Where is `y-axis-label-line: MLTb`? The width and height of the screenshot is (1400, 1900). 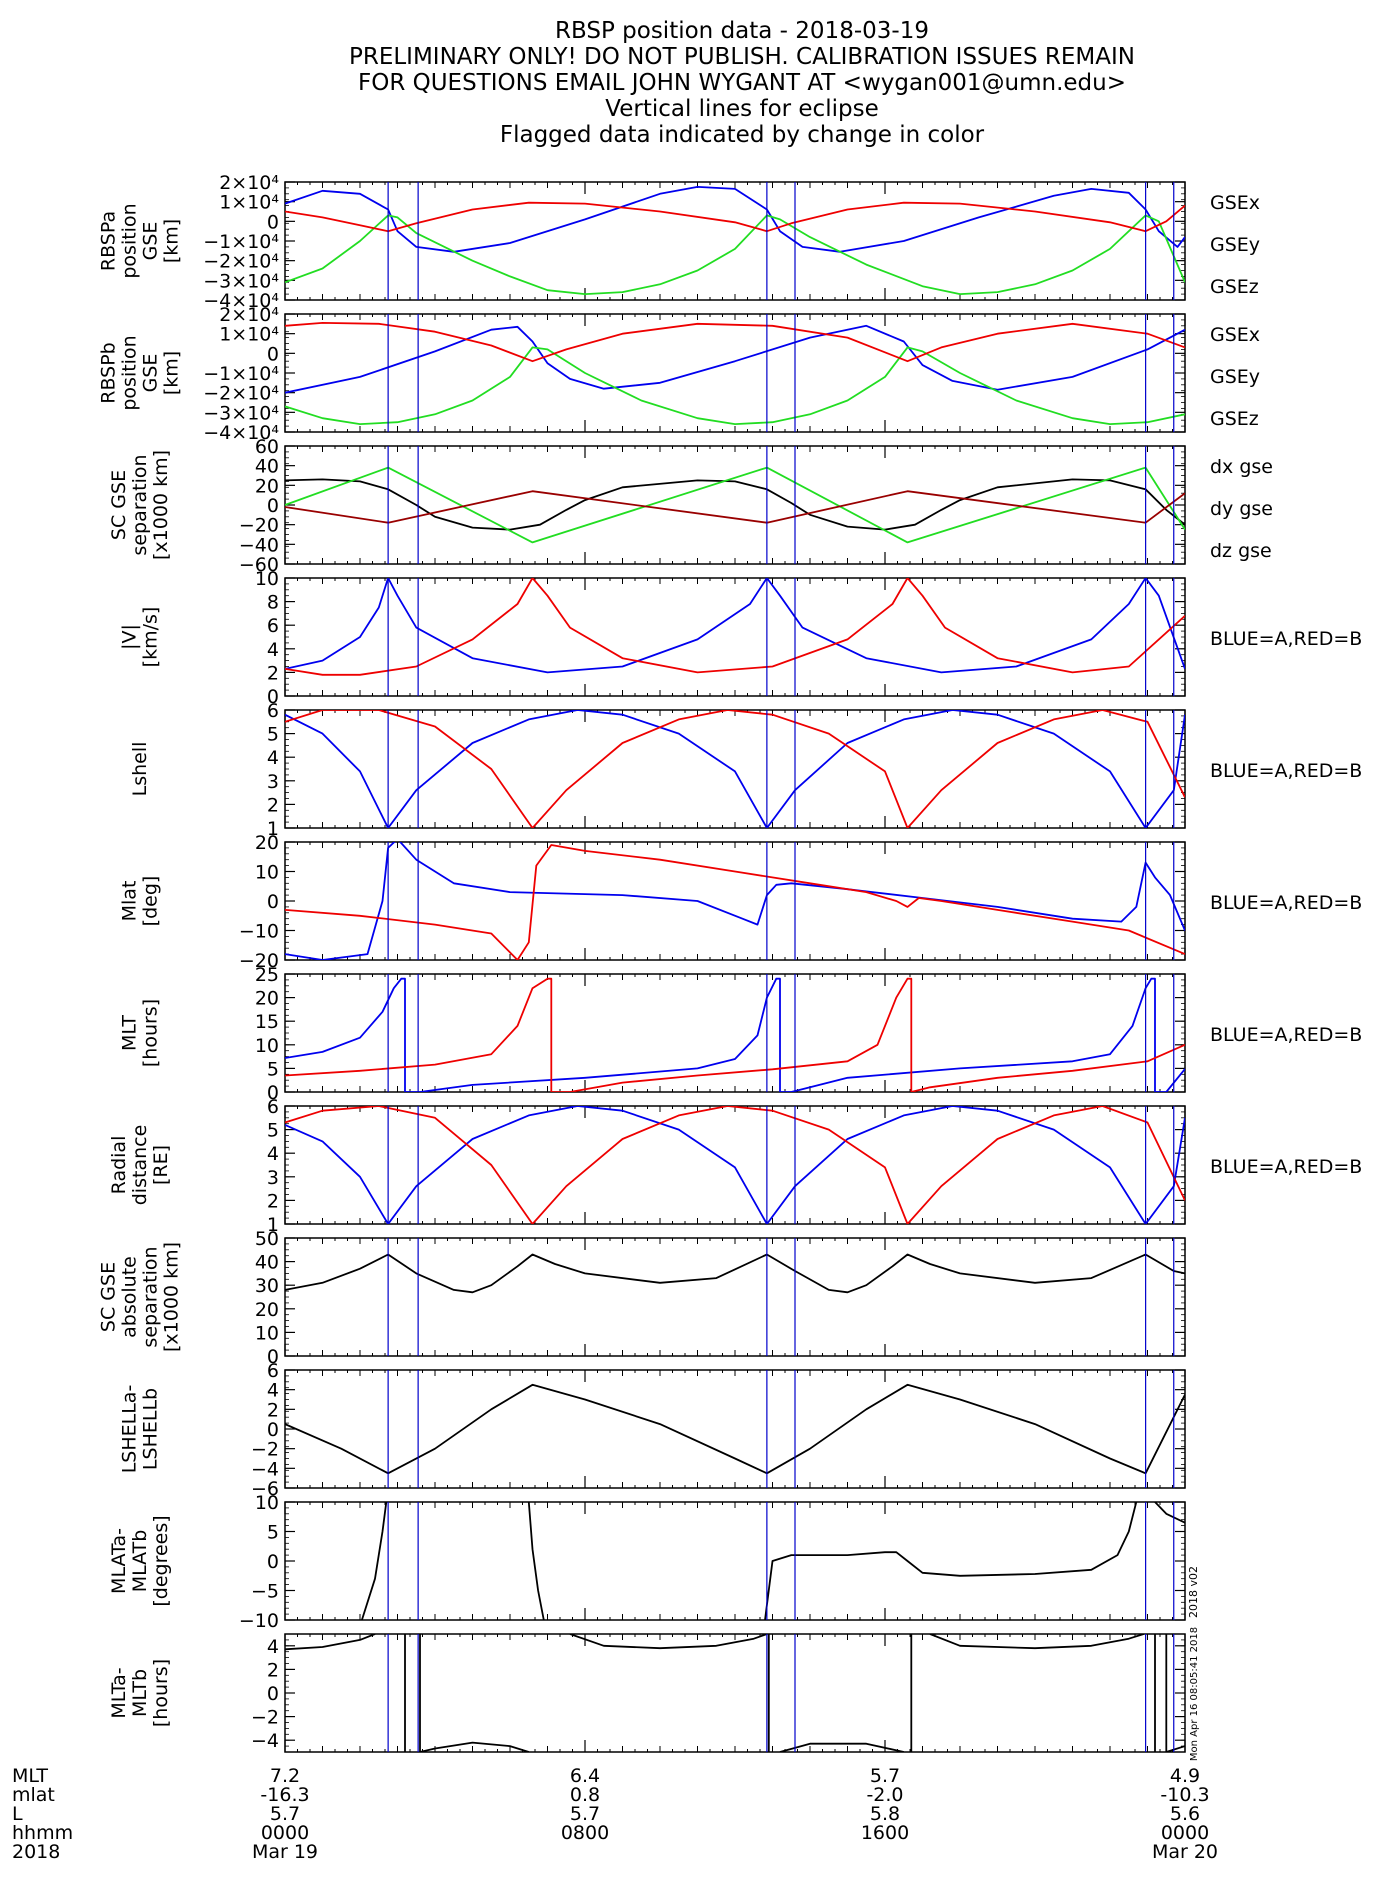
y-axis-label-line: MLTb is located at coordinates (140, 1693).